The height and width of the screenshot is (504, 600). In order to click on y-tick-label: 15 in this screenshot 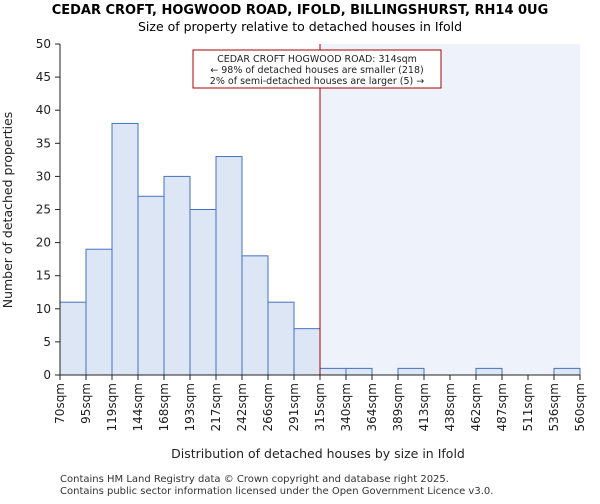, I will do `click(43, 276)`.